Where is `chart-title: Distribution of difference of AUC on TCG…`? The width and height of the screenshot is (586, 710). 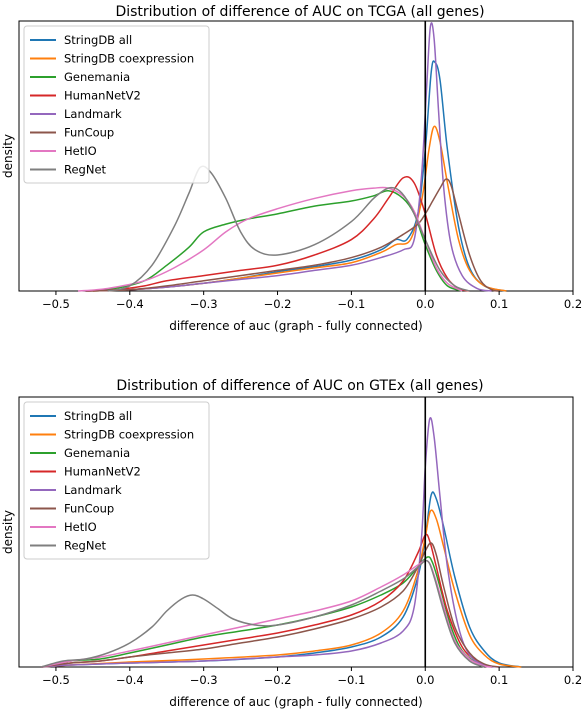
chart-title: Distribution of difference of AUC on TCG… is located at coordinates (299, 12).